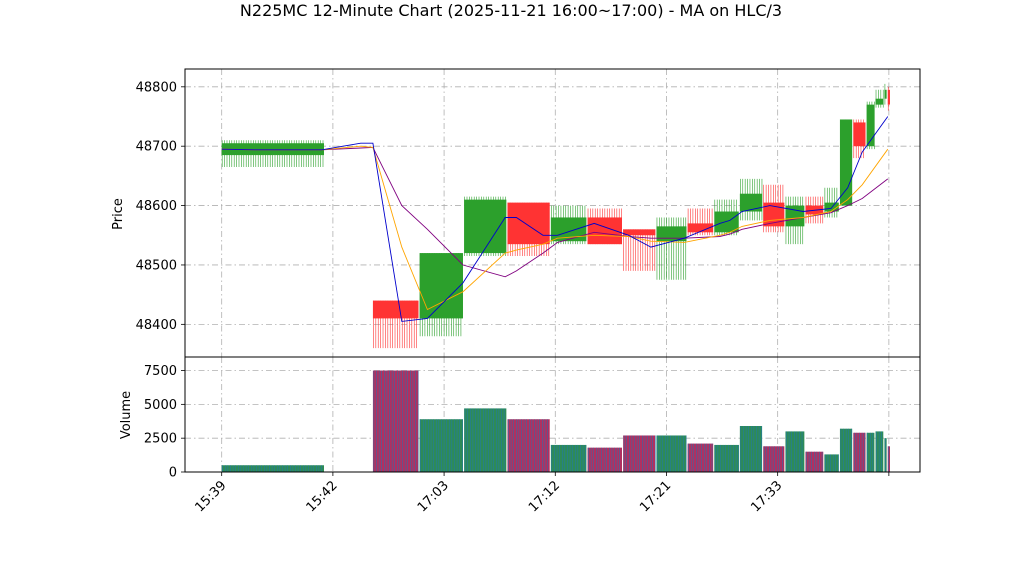 The width and height of the screenshot is (1022, 575). What do you see at coordinates (160, 405) in the screenshot?
I see `volume-tick-label: 5000` at bounding box center [160, 405].